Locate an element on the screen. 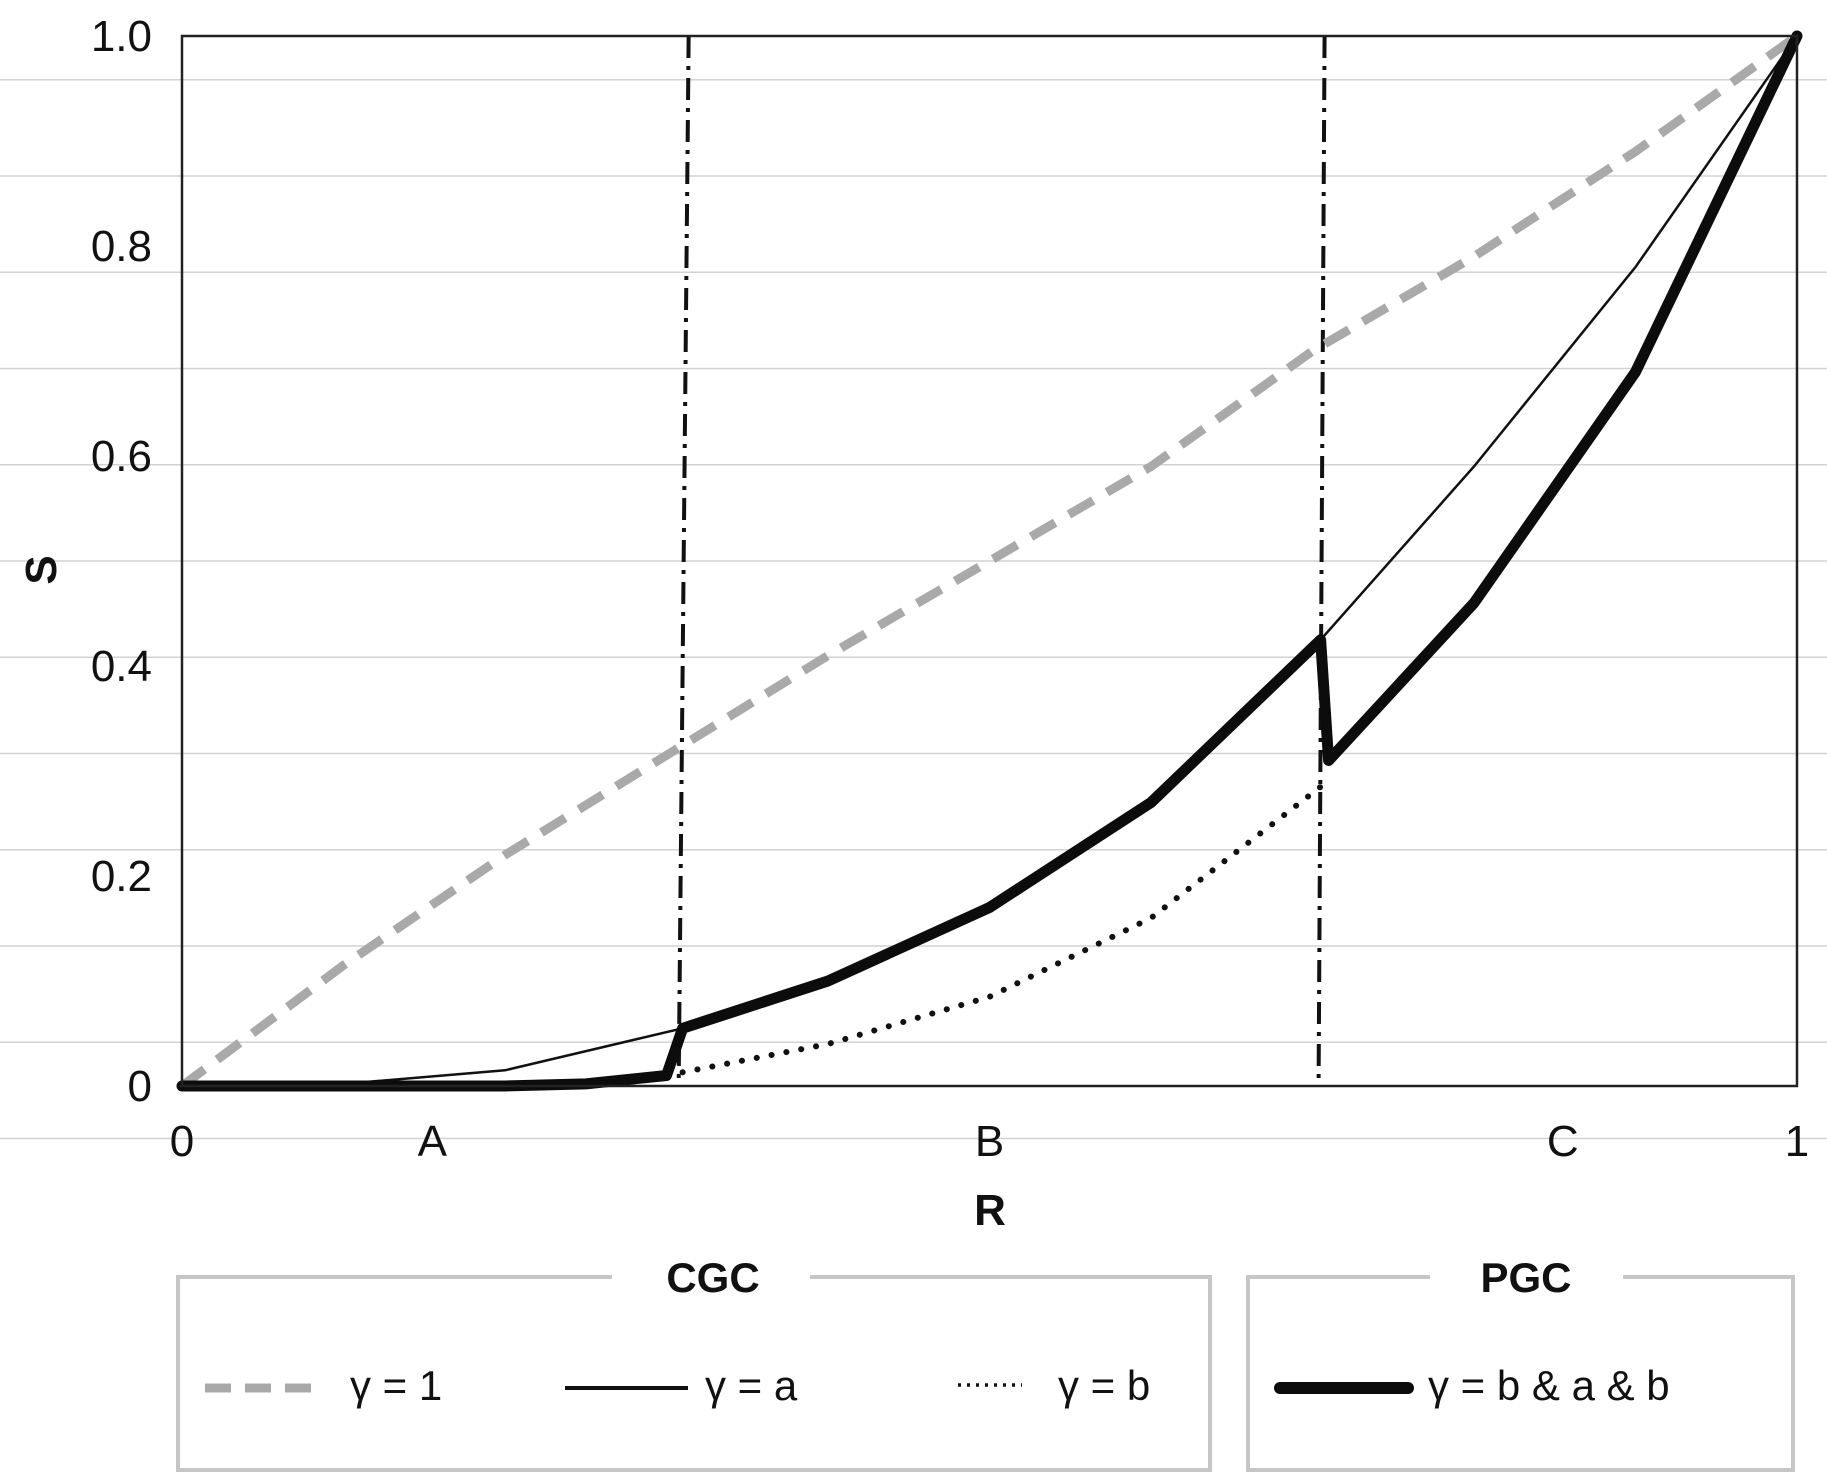 The height and width of the screenshot is (1481, 1827). legend-group-pgc: PGC γ = b & a & b is located at coordinates (1520, 1363).